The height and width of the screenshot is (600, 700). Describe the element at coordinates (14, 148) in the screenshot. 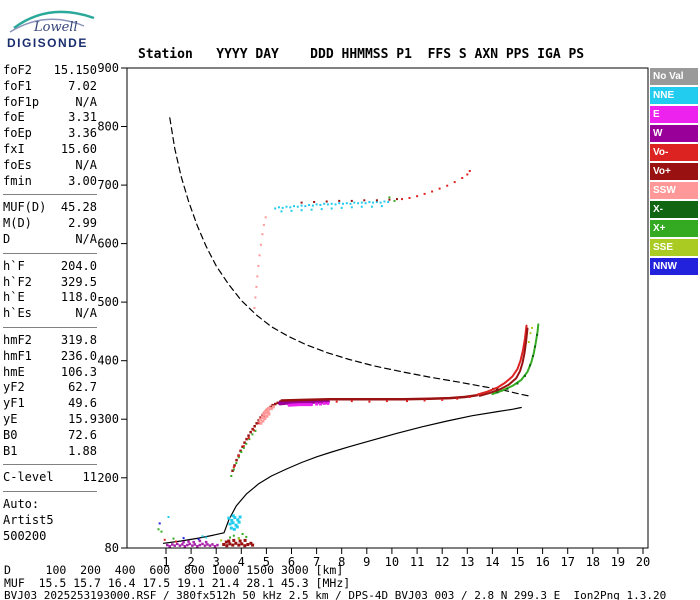

I see `parameter-name: fxI` at that location.